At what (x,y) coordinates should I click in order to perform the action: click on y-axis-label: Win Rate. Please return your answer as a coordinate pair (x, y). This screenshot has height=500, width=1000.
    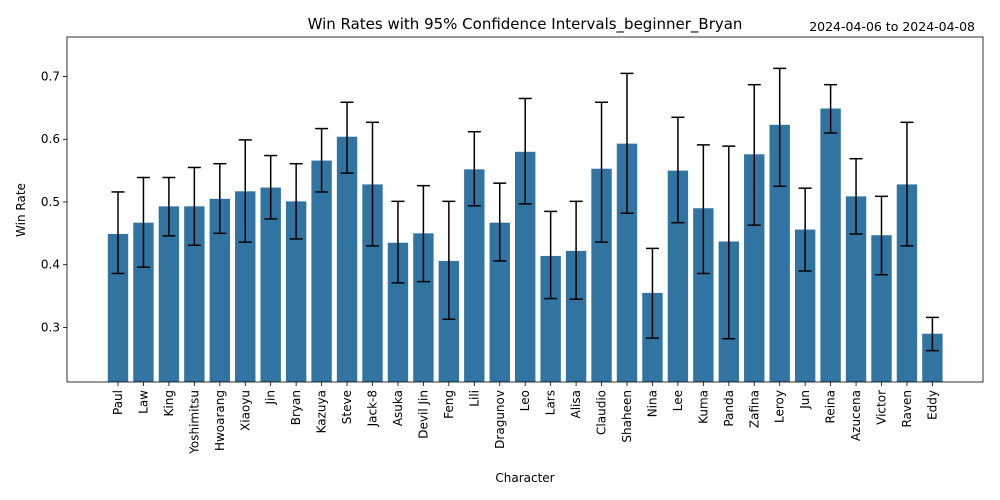
    Looking at the image, I should click on (21, 210).